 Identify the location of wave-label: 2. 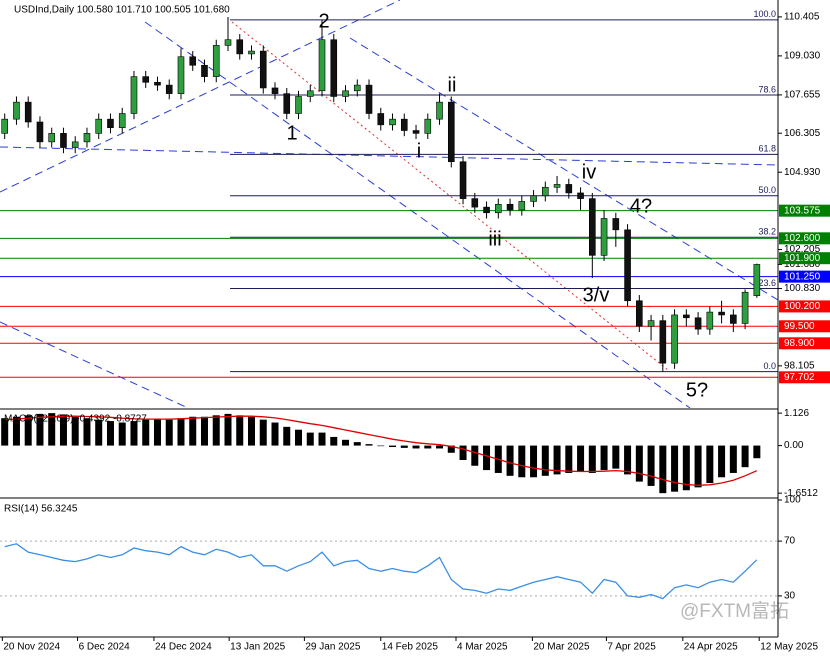
(323, 21).